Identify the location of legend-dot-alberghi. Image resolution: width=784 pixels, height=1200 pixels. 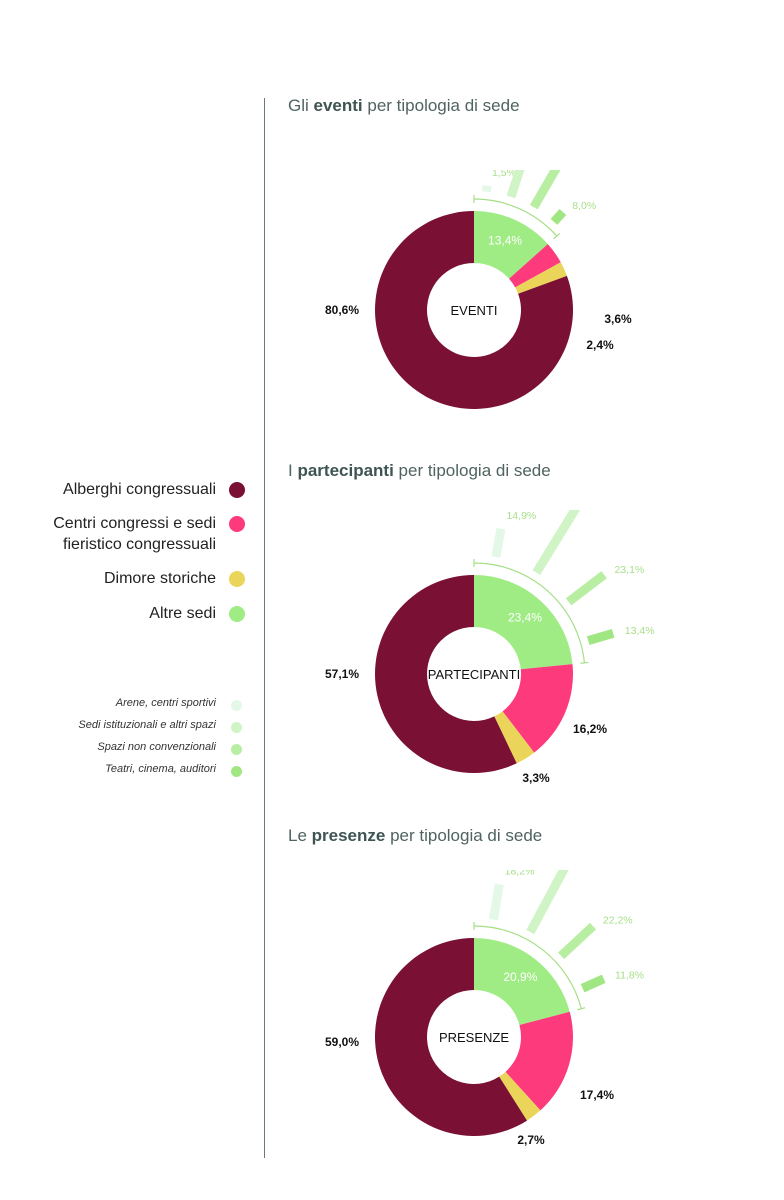
(237, 490).